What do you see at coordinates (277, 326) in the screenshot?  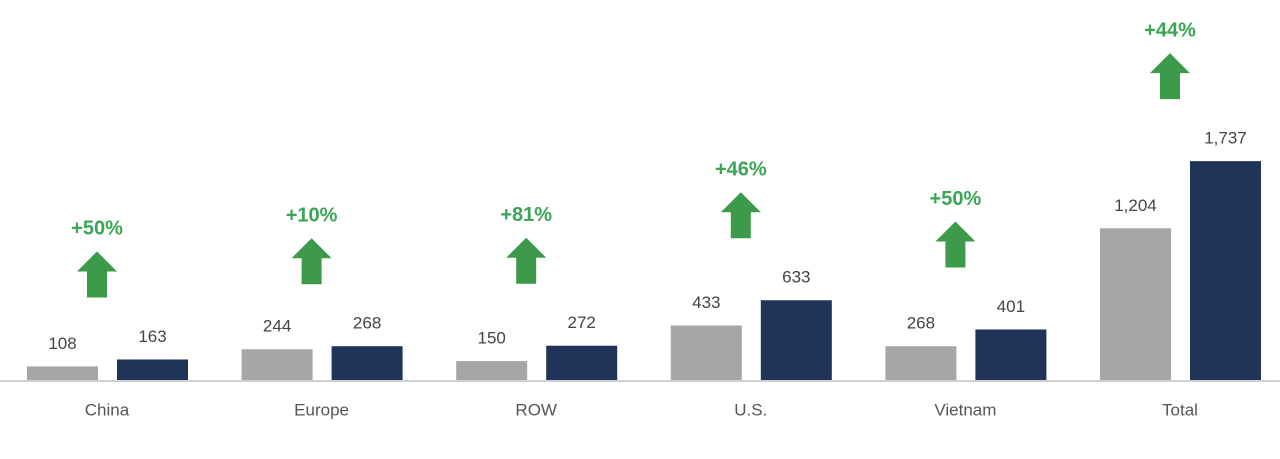 I see `data-label: 244` at bounding box center [277, 326].